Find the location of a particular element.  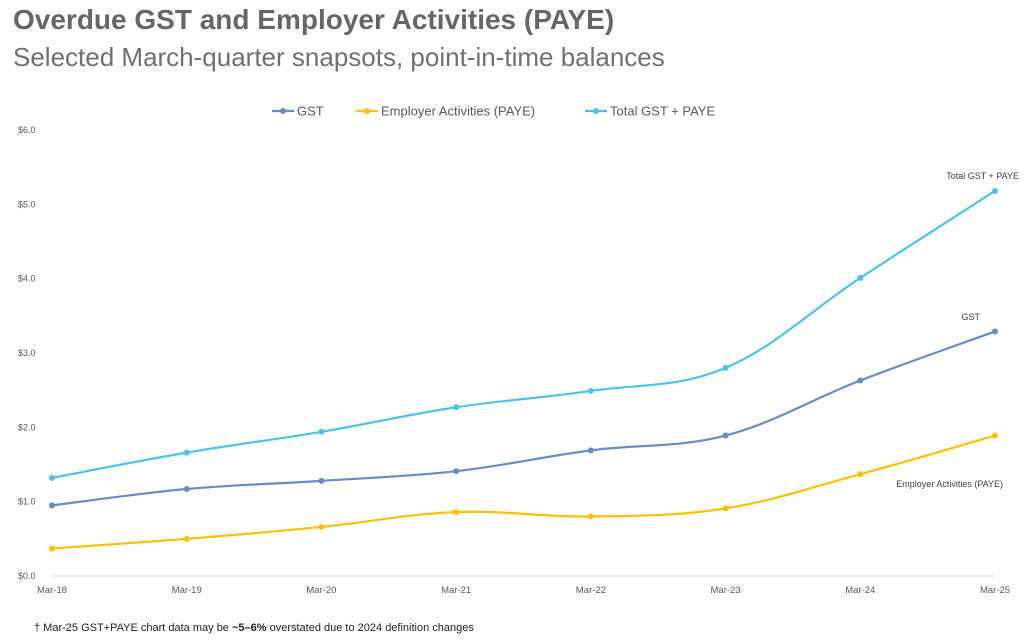

x-tick-label: Mar-24 is located at coordinates (860, 590).